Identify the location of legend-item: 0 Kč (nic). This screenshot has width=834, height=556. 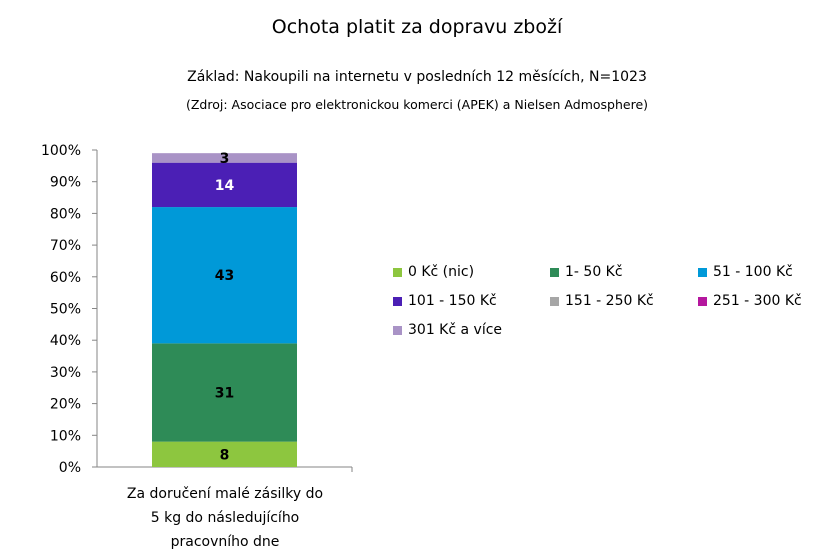
(433, 272).